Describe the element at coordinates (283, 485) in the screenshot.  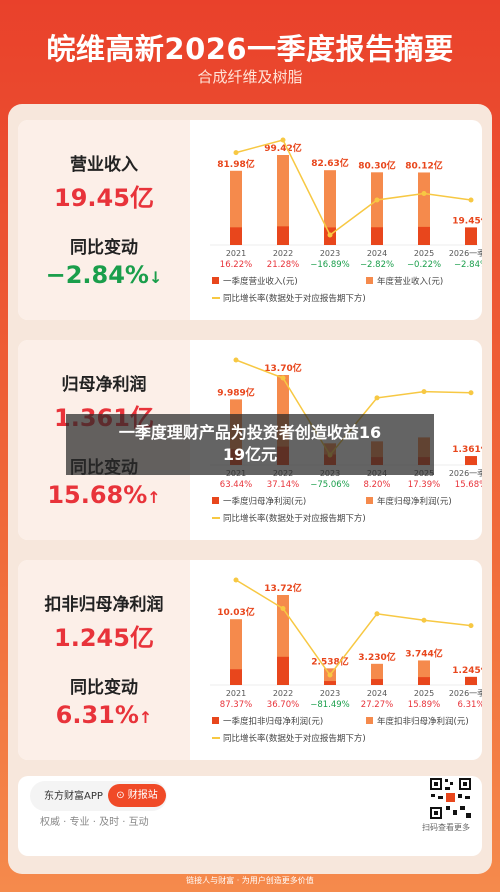
I see `rate-label: 37.14%` at that location.